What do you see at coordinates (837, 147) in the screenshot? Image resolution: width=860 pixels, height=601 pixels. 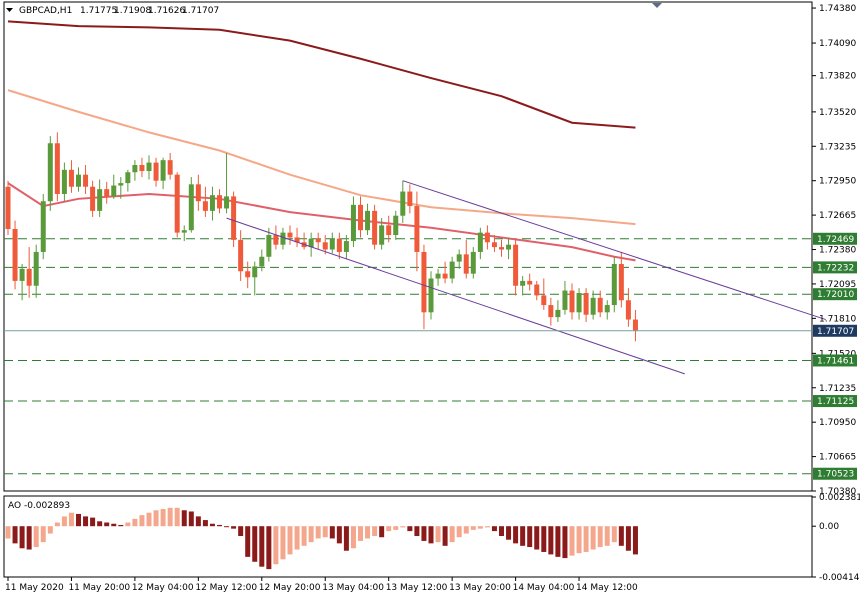 I see `price-tick-label: 1.73235` at bounding box center [837, 147].